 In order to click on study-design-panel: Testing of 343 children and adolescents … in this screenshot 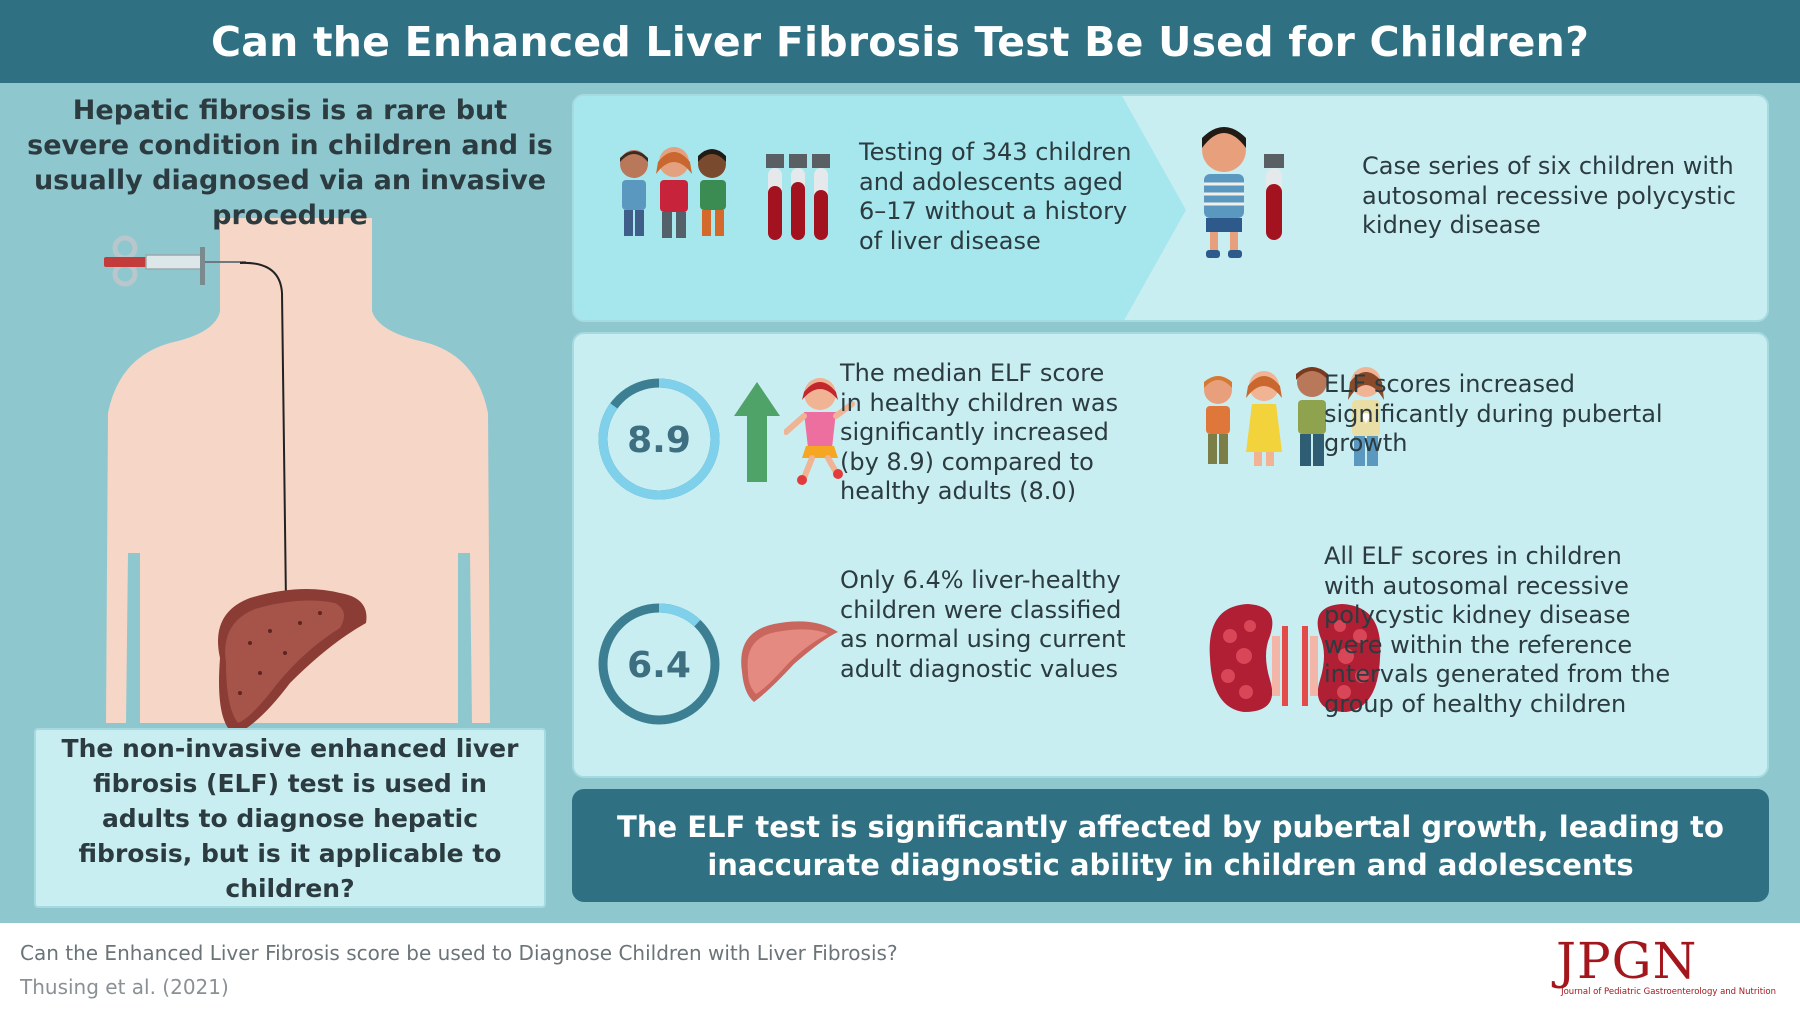, I will do `click(1170, 208)`.